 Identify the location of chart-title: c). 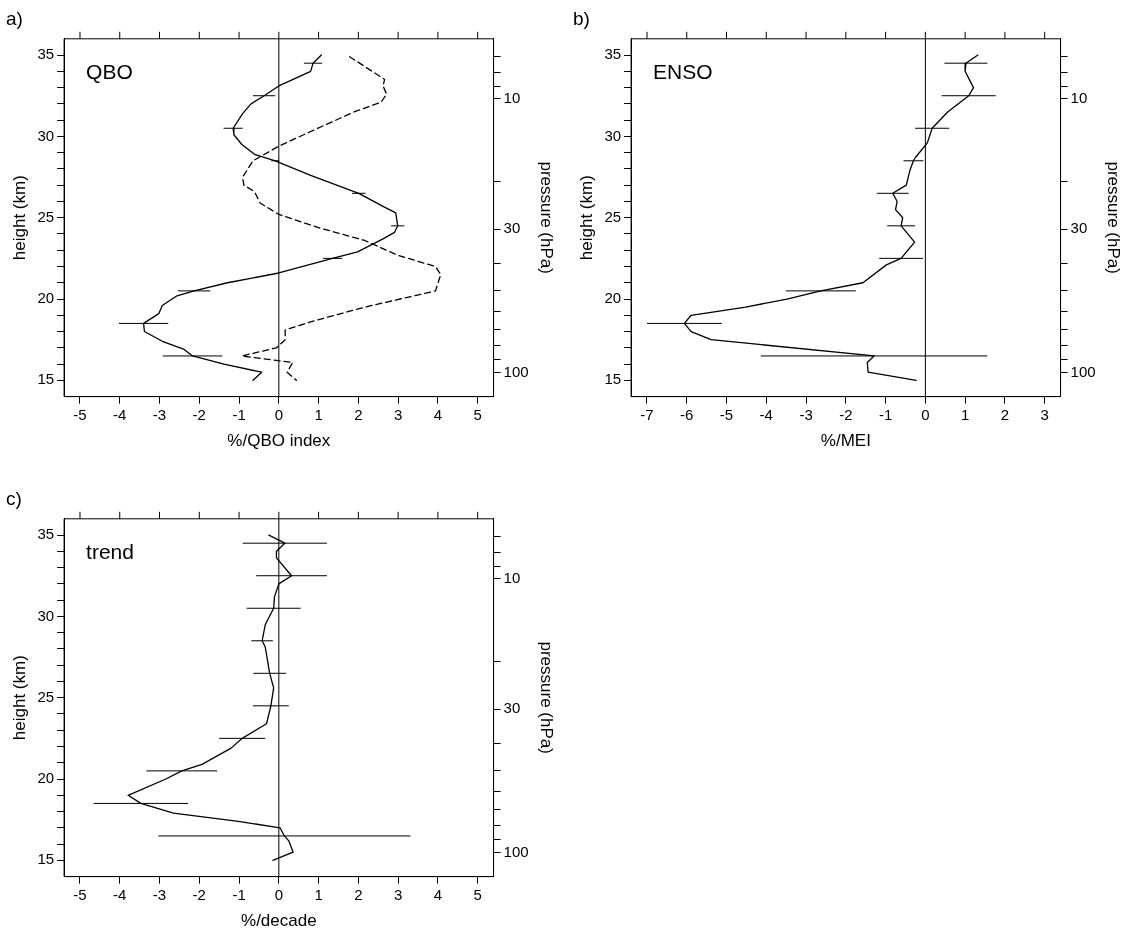
(14, 498).